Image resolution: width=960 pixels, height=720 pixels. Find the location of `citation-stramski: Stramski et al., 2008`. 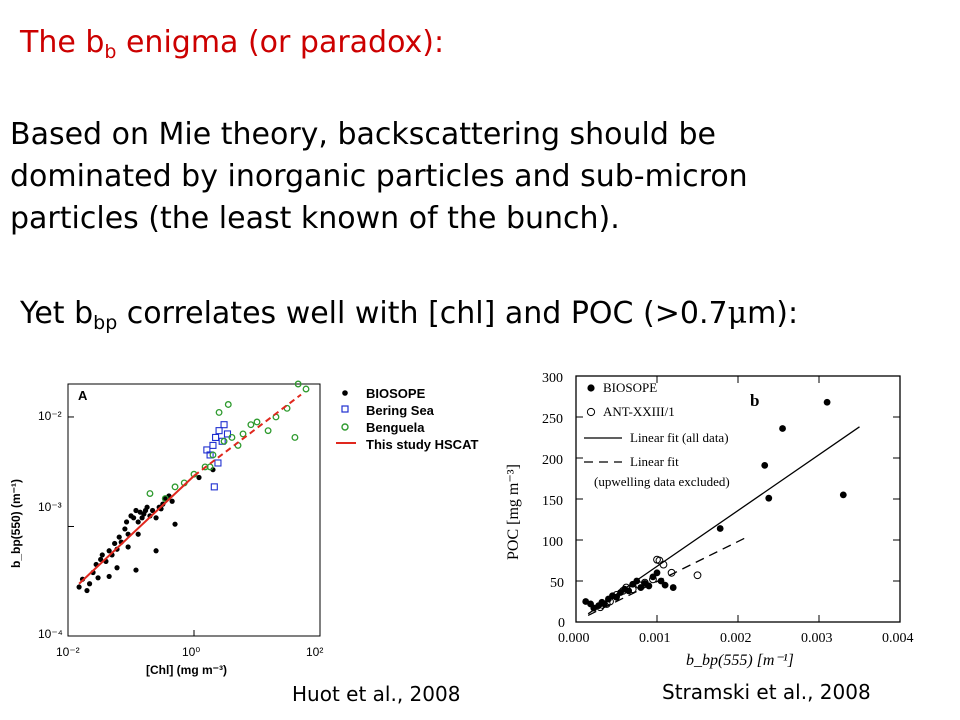

citation-stramski: Stramski et al., 2008 is located at coordinates (766, 692).